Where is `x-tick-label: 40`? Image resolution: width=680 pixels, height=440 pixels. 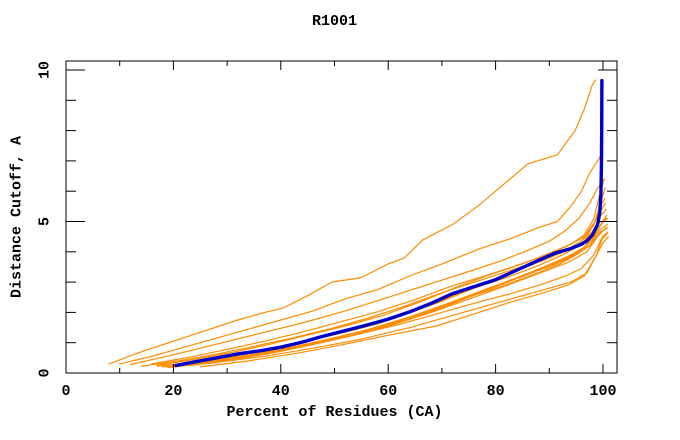
x-tick-label: 40 is located at coordinates (281, 391).